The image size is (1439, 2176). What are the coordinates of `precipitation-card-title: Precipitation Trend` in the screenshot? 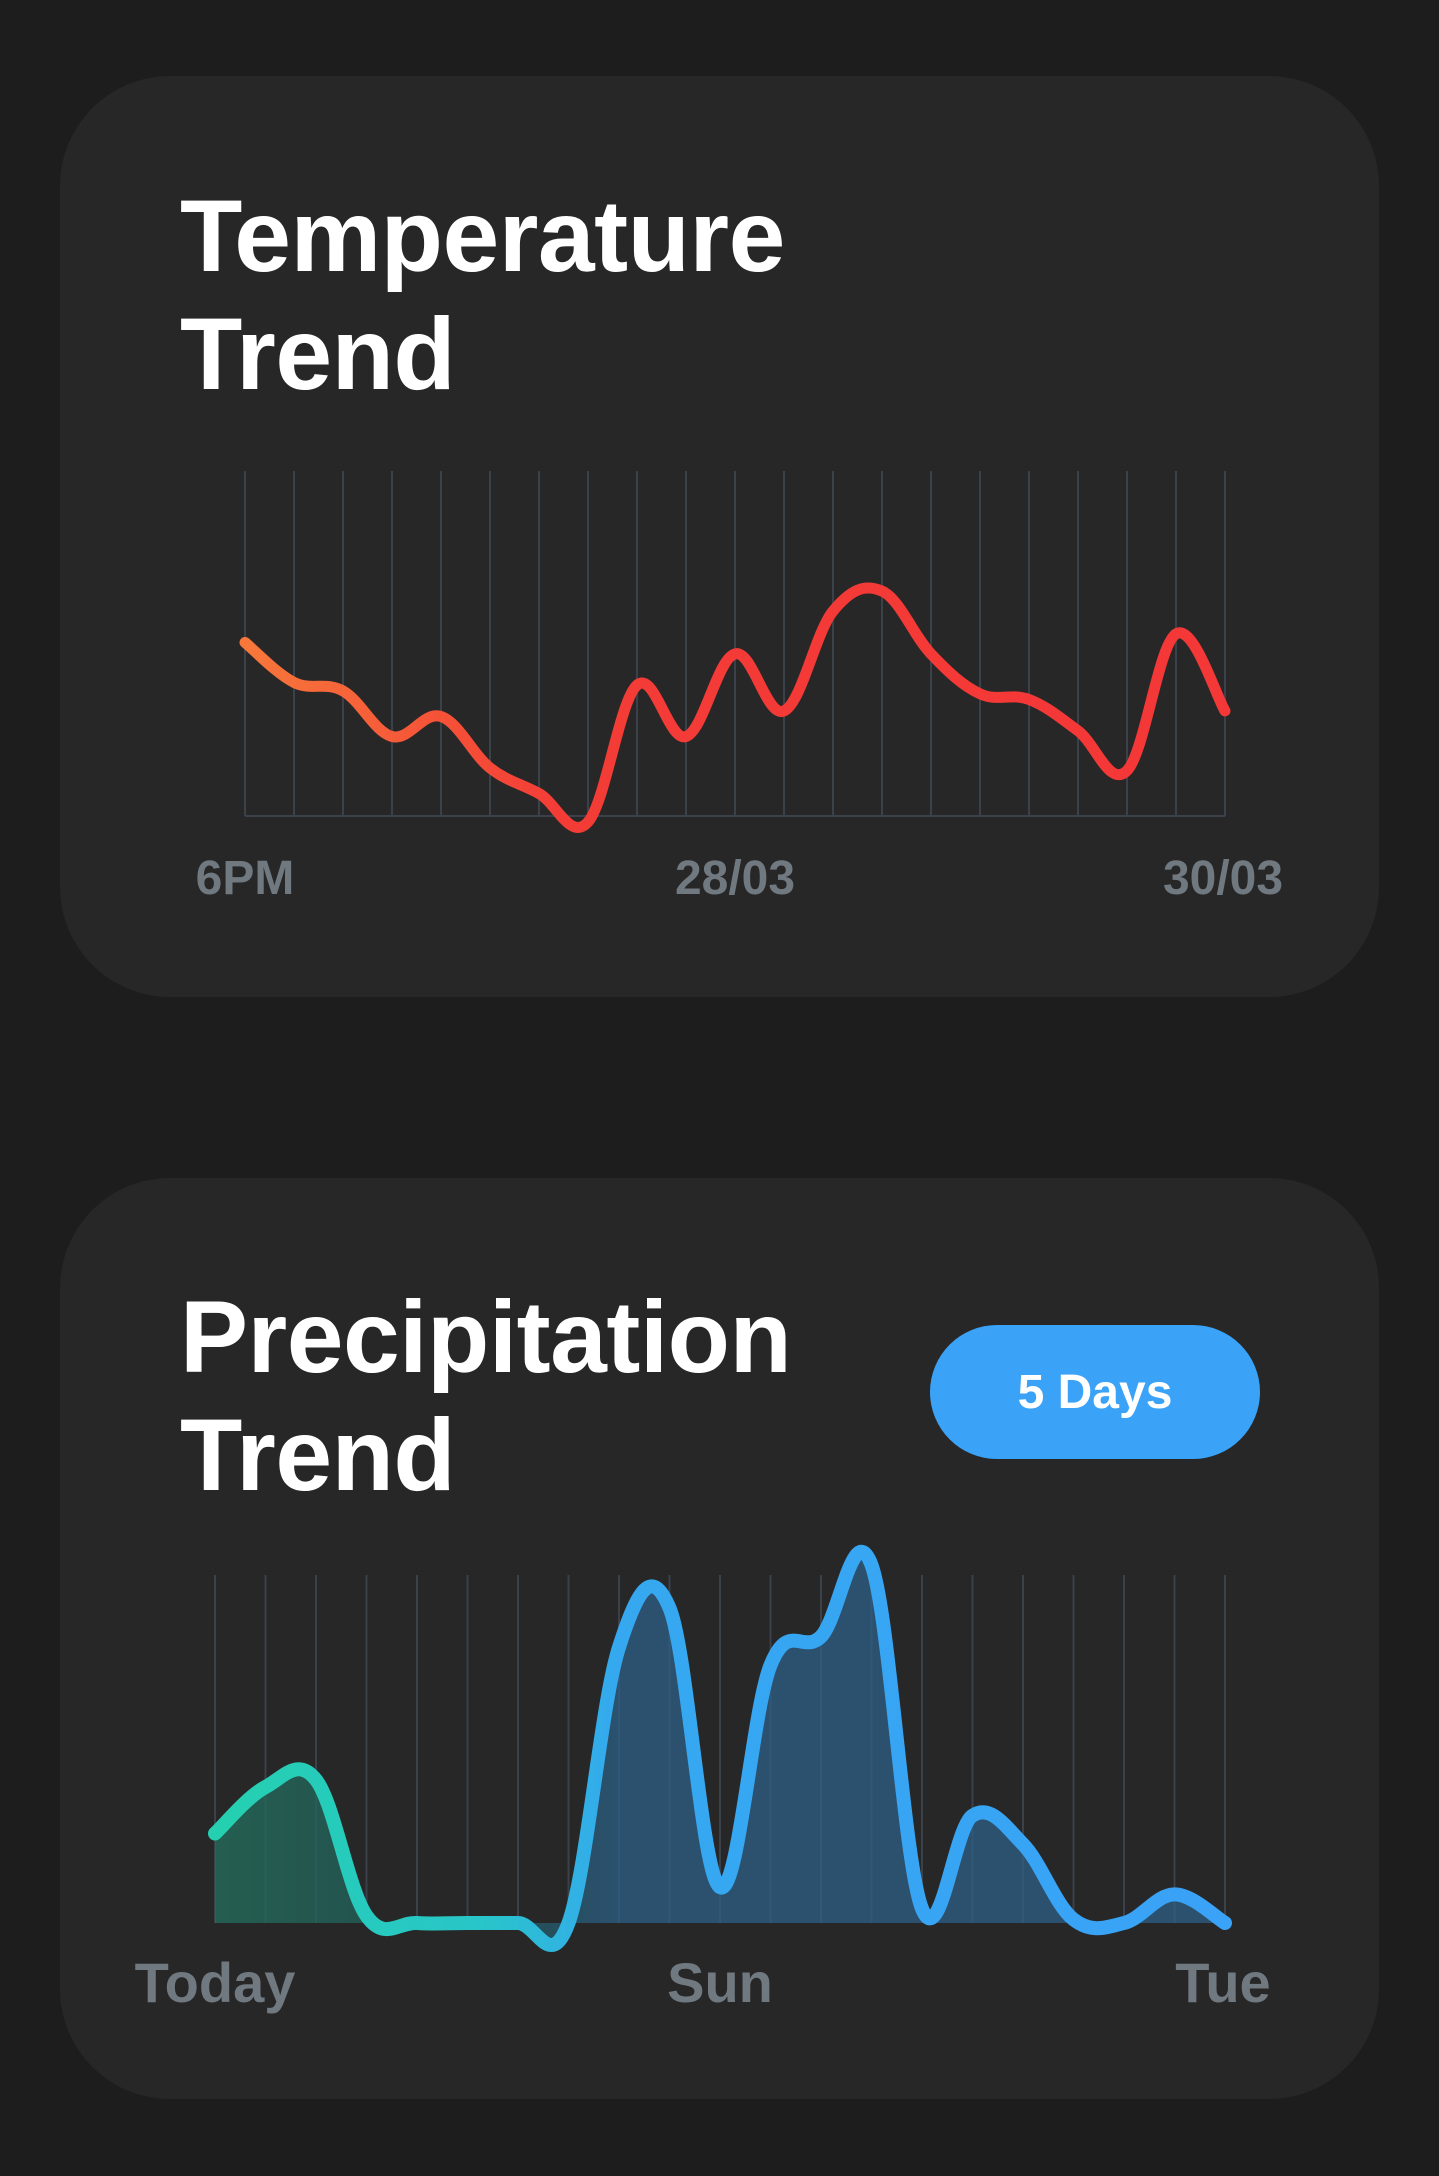 It's located at (486, 1396).